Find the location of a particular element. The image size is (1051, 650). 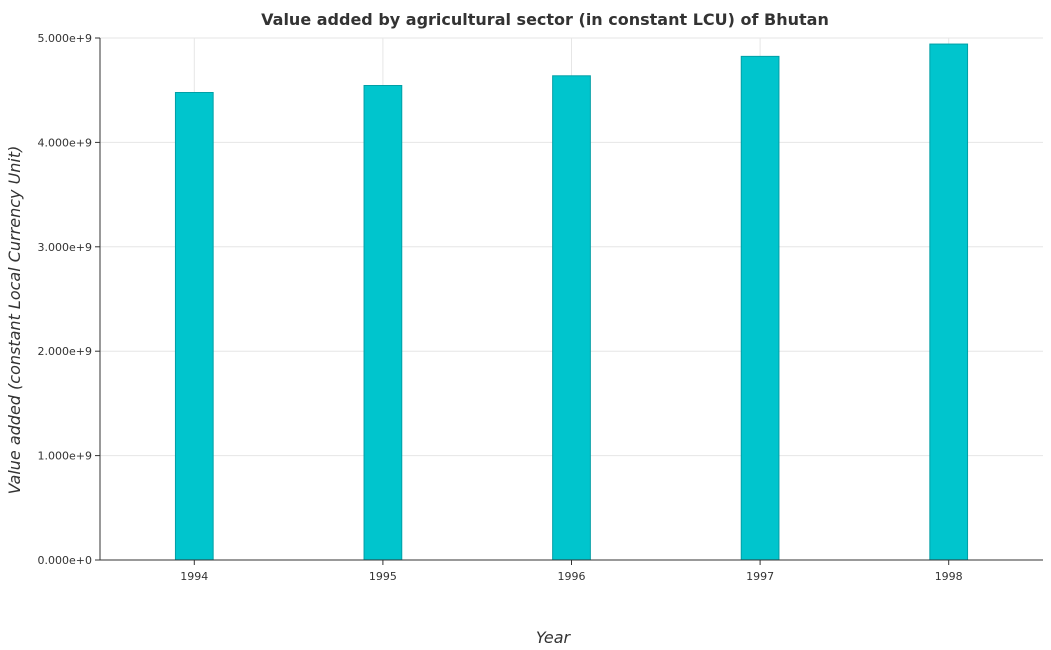

x-tick-label: 1995 is located at coordinates (383, 576).